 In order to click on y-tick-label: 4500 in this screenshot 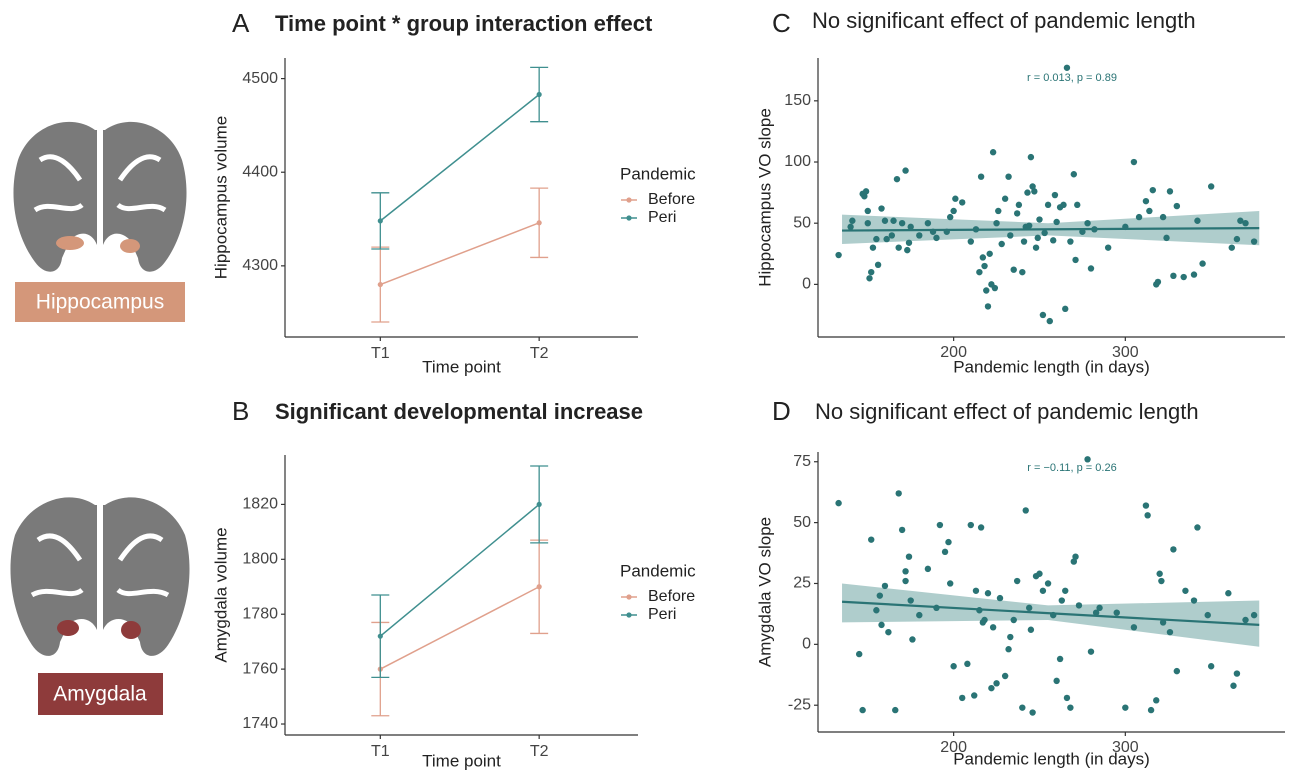, I will do `click(260, 78)`.